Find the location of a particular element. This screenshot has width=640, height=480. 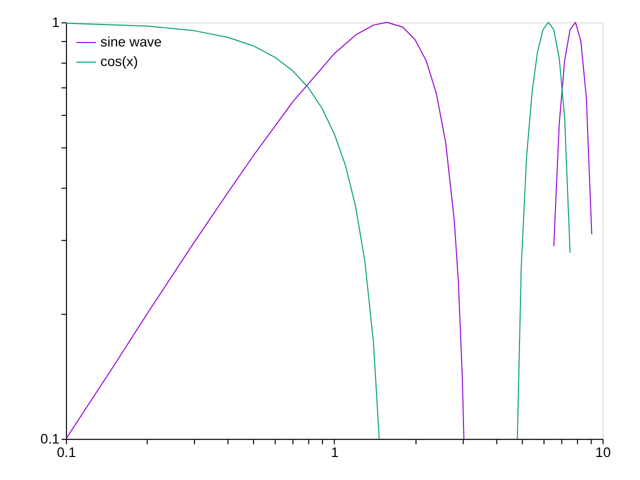

x-tick-label: 1 is located at coordinates (334, 452).